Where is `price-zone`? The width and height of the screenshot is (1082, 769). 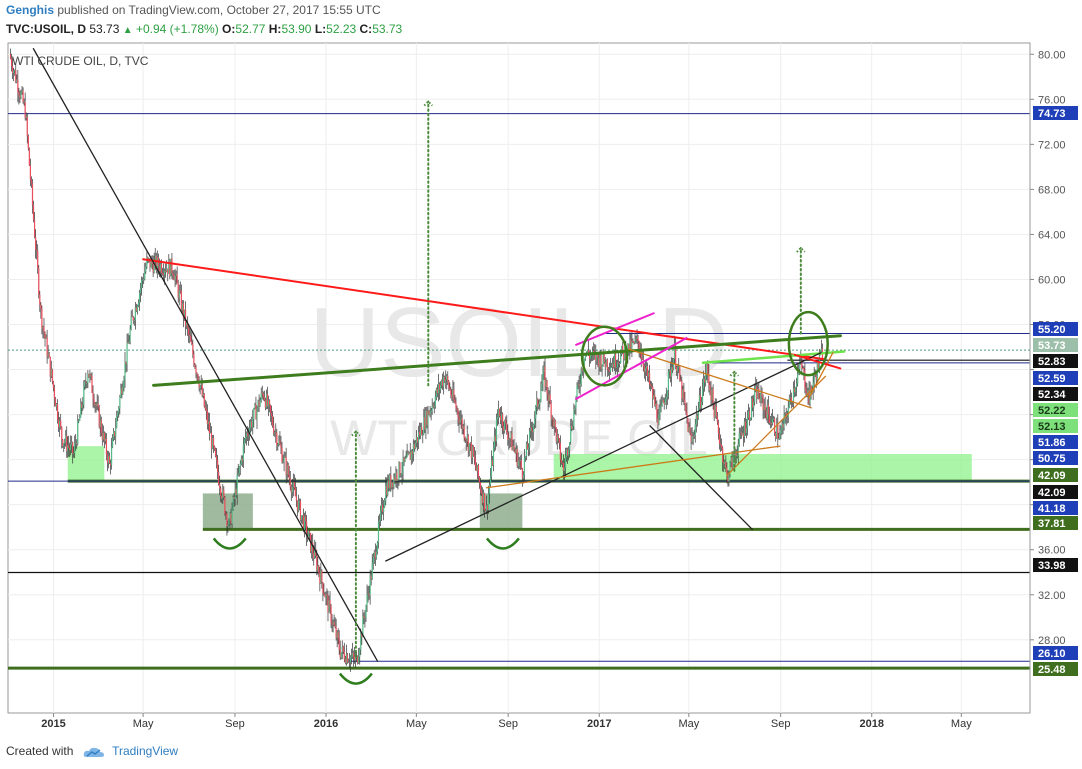
price-zone is located at coordinates (762, 468).